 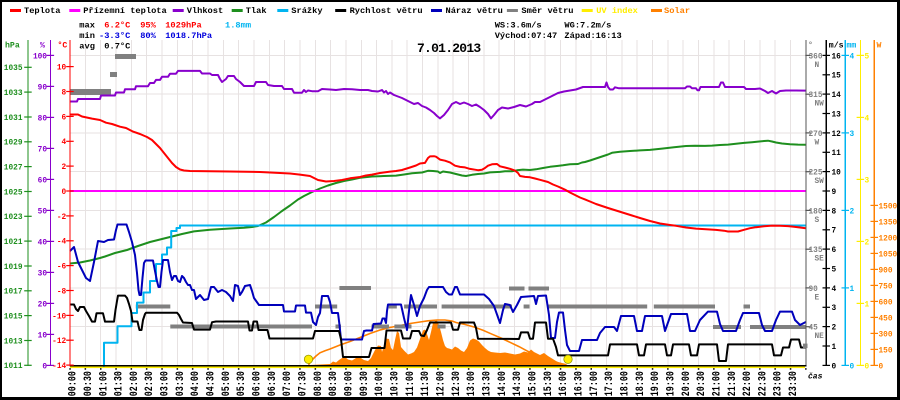 I want to click on svg-text: min, so click(x=87, y=36).